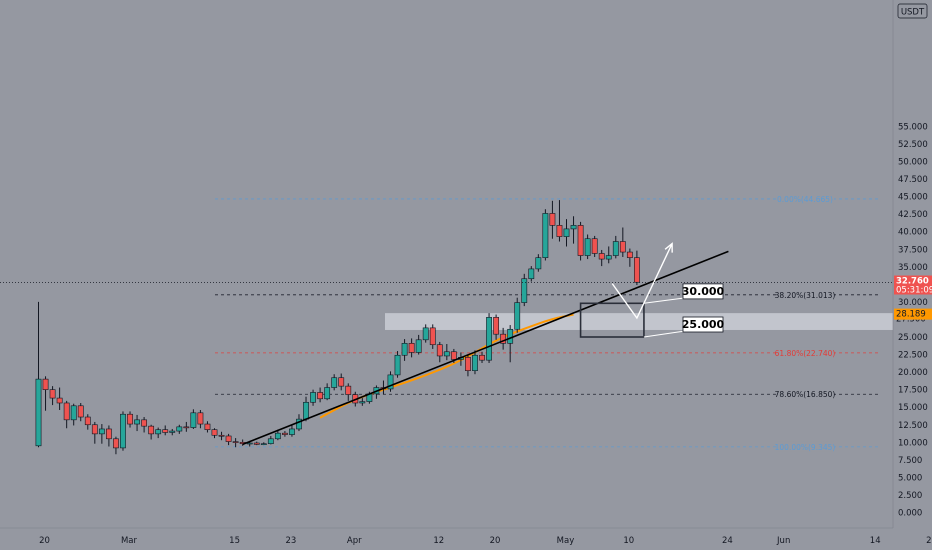  Describe the element at coordinates (642, 281) in the screenshot. I see `projection-path` at that location.